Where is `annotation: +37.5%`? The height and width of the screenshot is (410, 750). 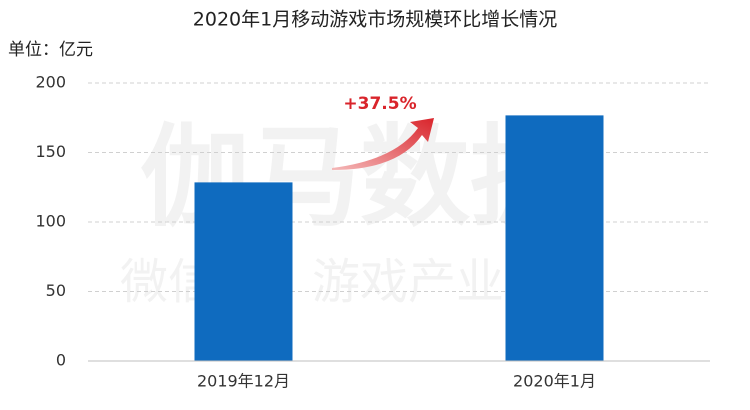
annotation: +37.5% is located at coordinates (379, 104).